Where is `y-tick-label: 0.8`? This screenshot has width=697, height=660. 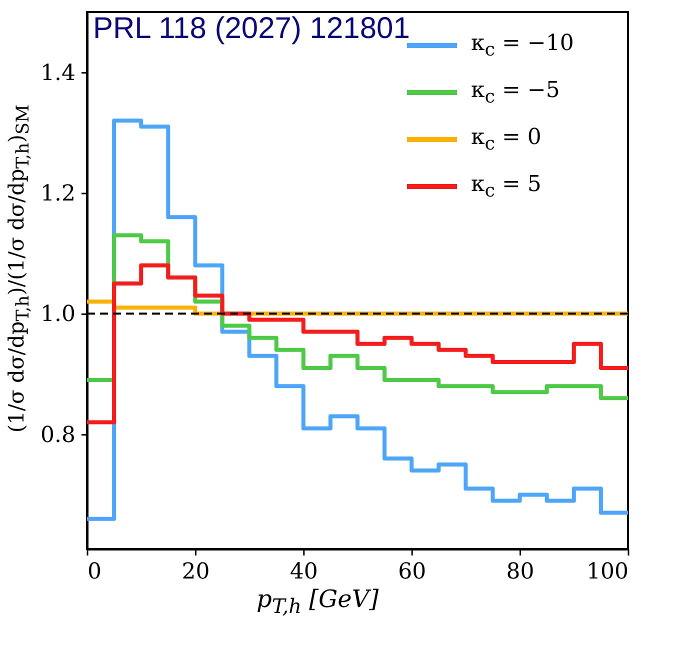 y-tick-label: 0.8 is located at coordinates (58, 435).